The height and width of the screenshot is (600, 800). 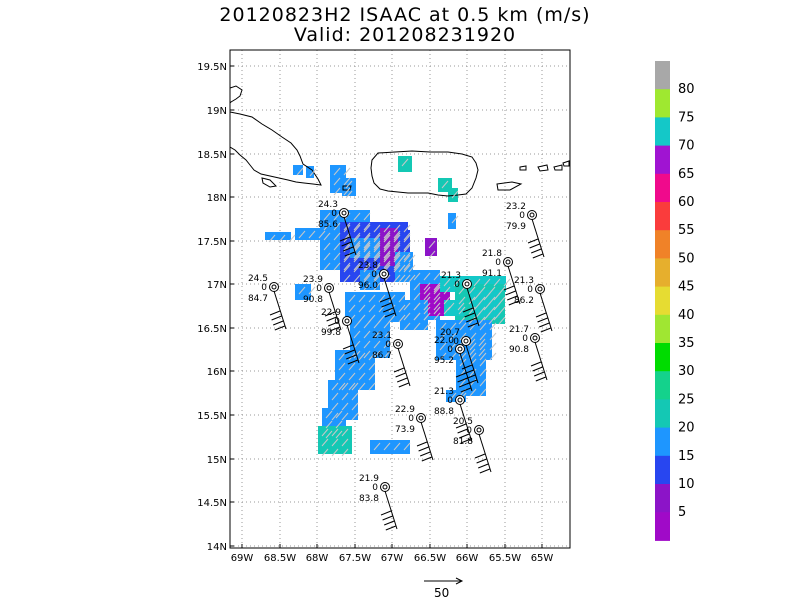 I want to click on lat-tick-label: 18.5N, so click(x=212, y=155).